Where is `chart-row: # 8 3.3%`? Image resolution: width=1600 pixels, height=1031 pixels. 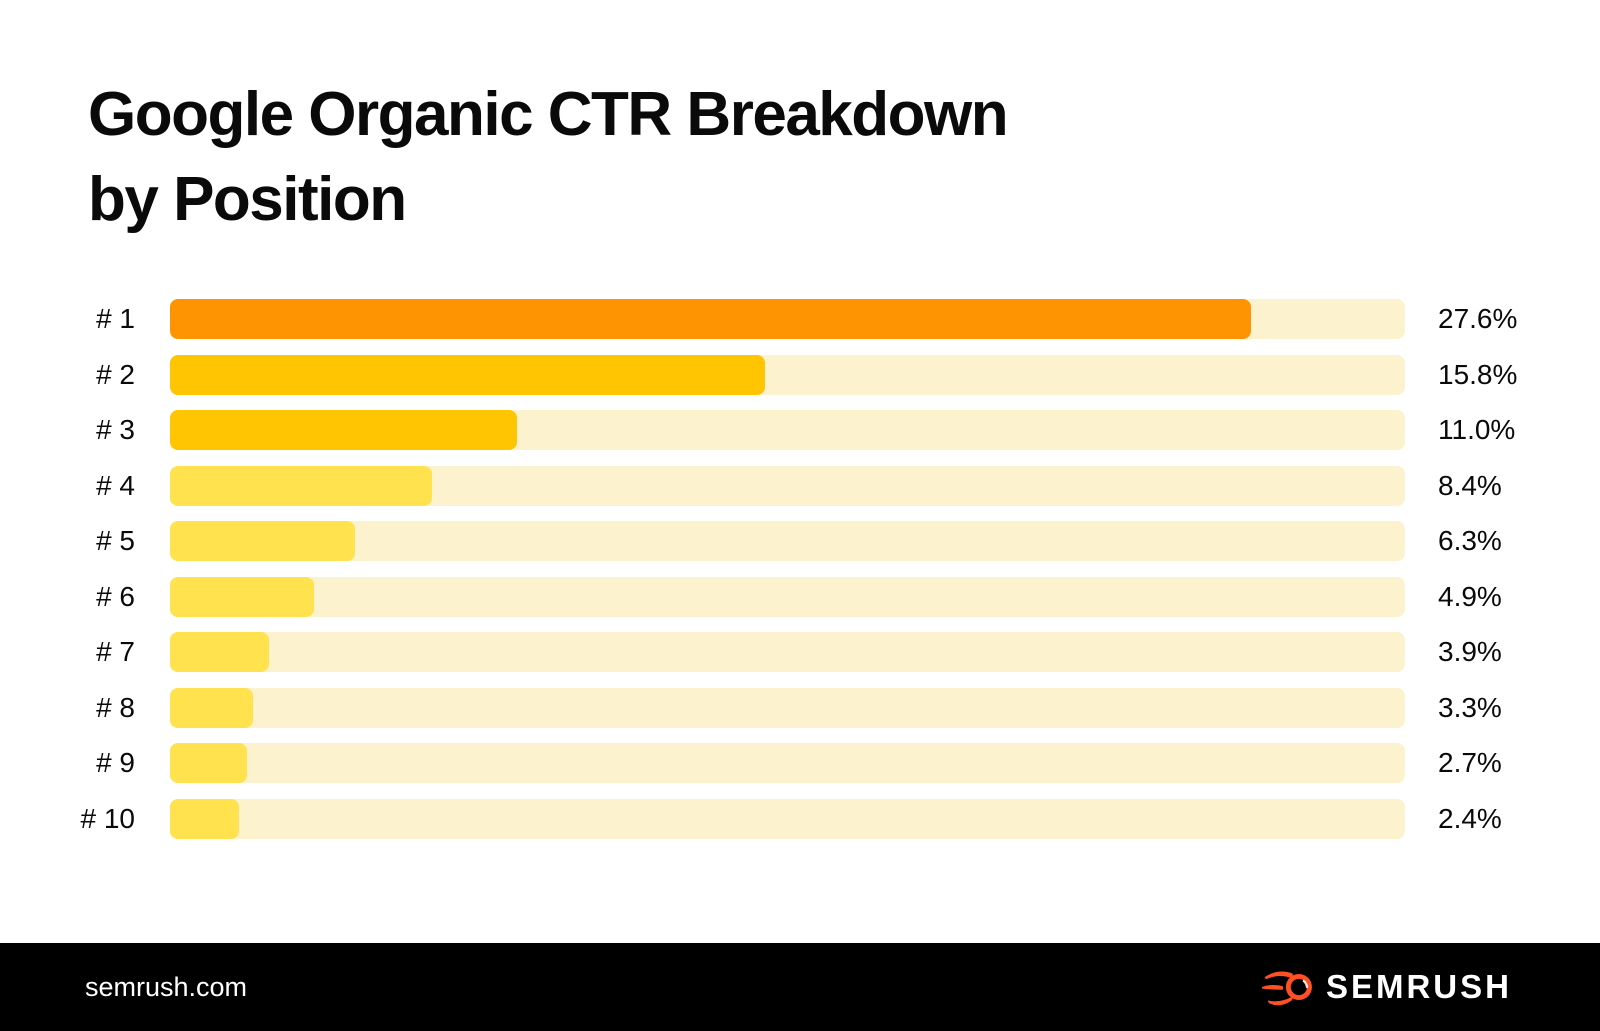 chart-row: # 8 3.3% is located at coordinates (800, 707).